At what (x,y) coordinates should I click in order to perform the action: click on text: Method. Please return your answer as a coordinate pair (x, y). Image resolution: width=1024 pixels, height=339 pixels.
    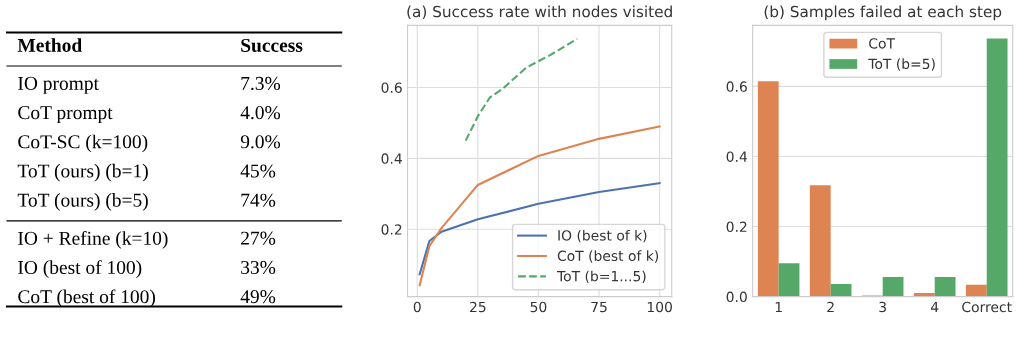
    Looking at the image, I should click on (49, 45).